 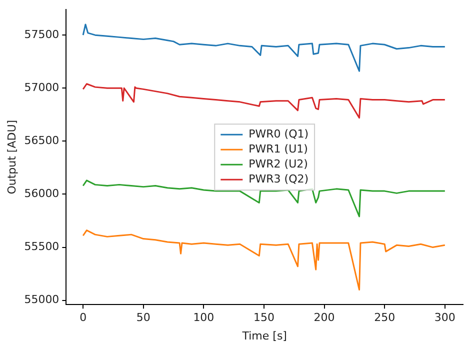 I want to click on x-tick-label: 200, so click(x=324, y=317).